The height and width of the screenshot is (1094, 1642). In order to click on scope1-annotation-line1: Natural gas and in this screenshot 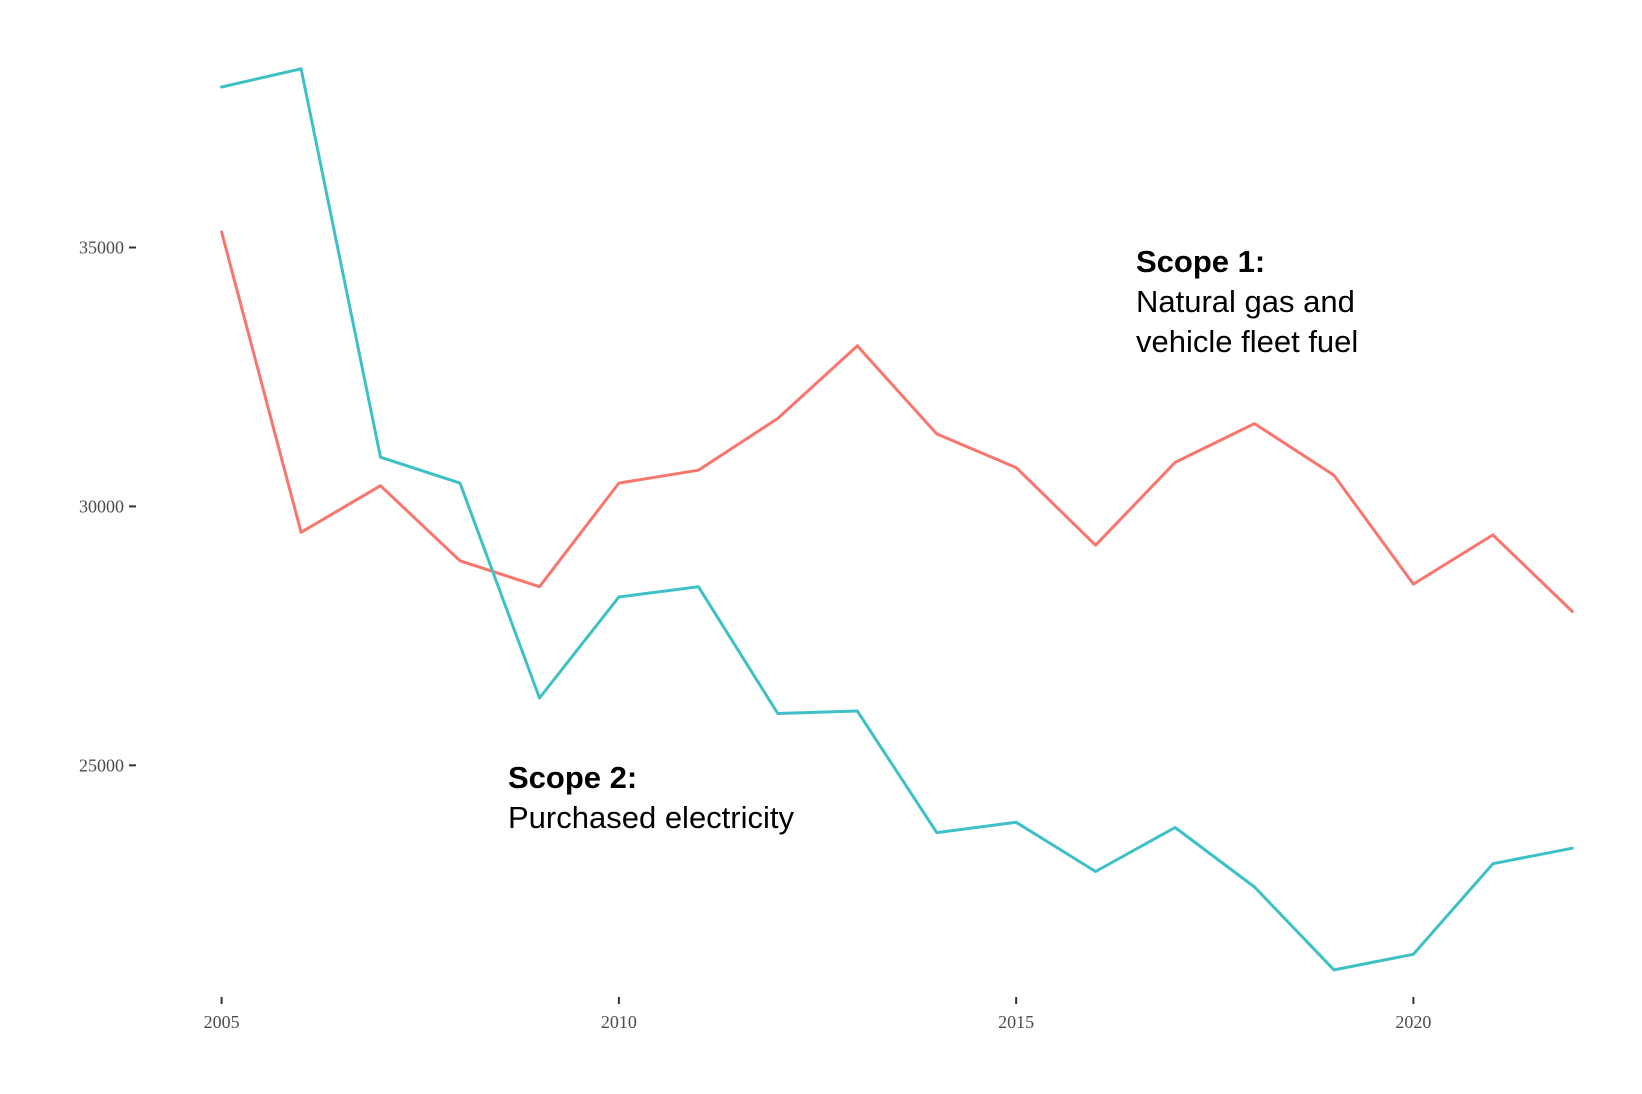, I will do `click(1245, 301)`.